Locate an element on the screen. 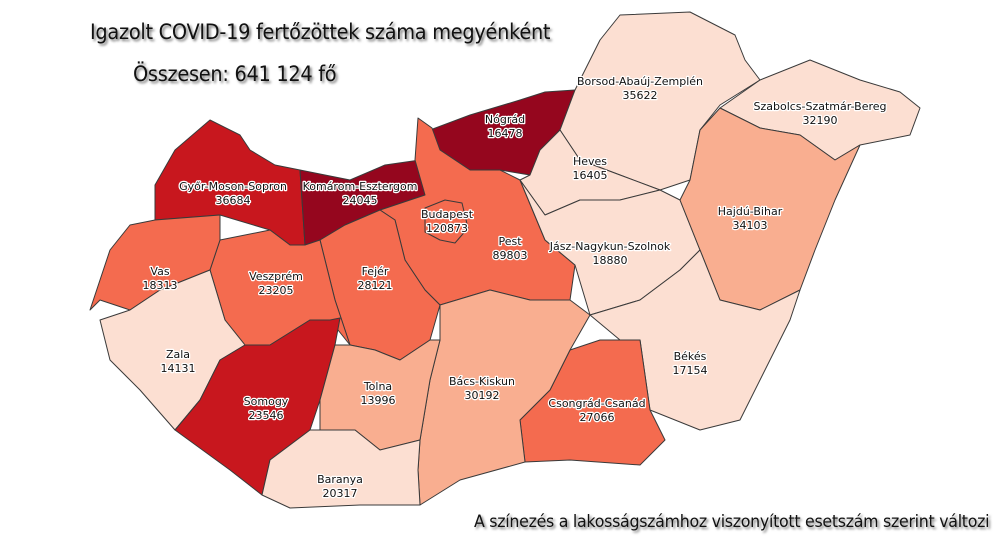 This screenshot has width=1000, height=550. county-name-label: Nógrád is located at coordinates (505, 119).